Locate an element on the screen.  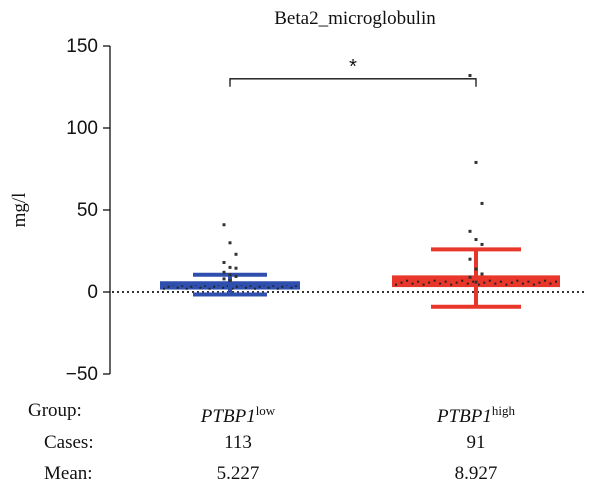
group-low-level: low is located at coordinates (265, 410).